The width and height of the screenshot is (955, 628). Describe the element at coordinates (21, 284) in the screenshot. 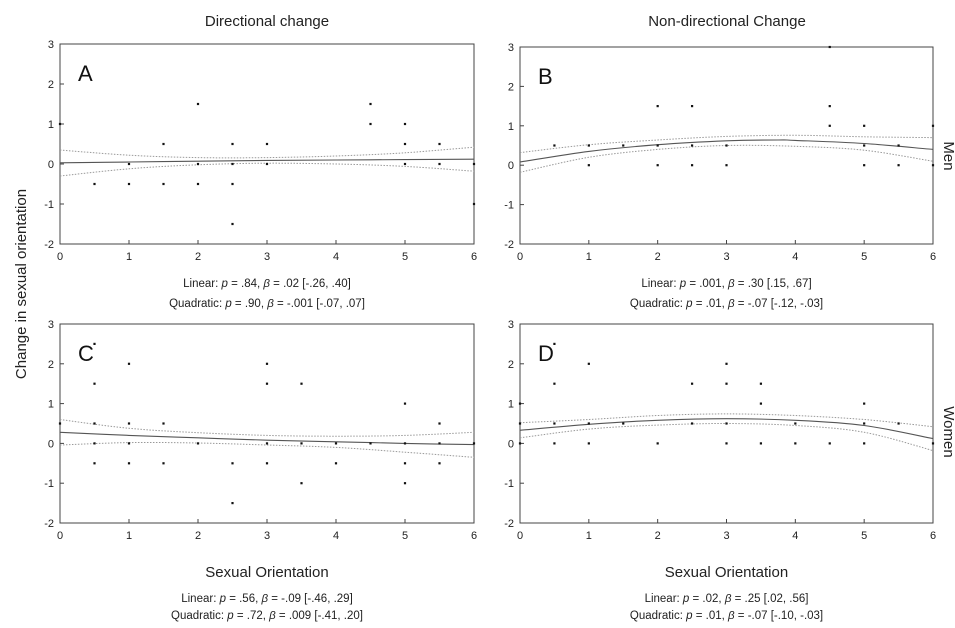

I see `y-axis-label: Change in sexual orientation` at that location.